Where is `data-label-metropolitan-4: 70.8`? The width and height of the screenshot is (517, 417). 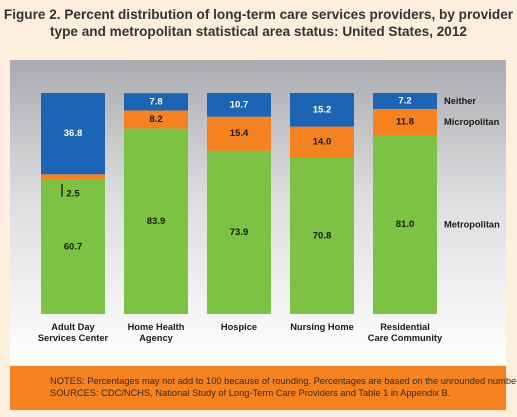 data-label-metropolitan-4: 70.8 is located at coordinates (322, 235).